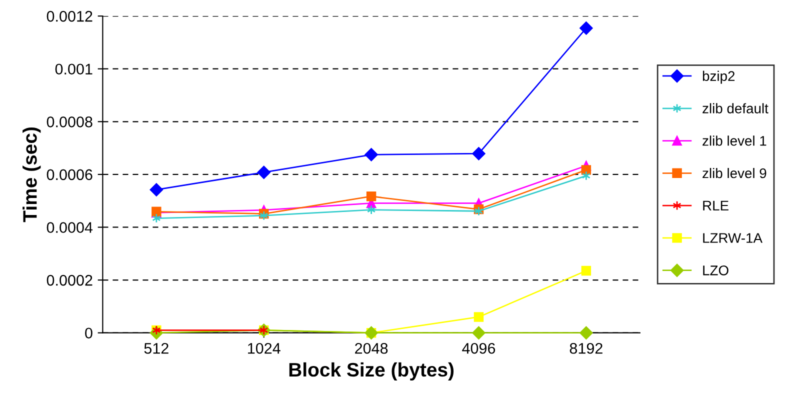 The height and width of the screenshot is (401, 790). Describe the element at coordinates (734, 141) in the screenshot. I see `legend-label: zlib level 1` at that location.